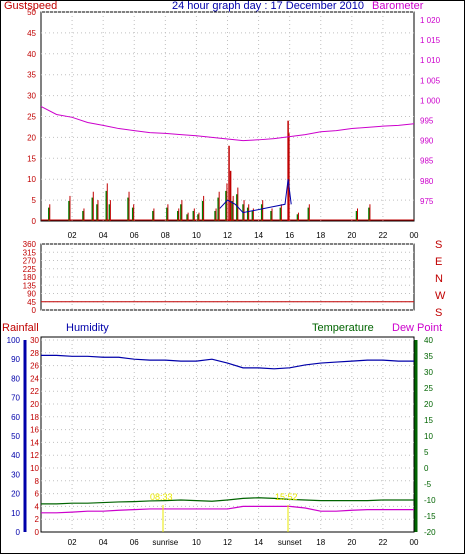 Image resolution: width=466 pixels, height=555 pixels. Describe the element at coordinates (15, 417) in the screenshot. I see `humidity-tick-label: 60` at that location.